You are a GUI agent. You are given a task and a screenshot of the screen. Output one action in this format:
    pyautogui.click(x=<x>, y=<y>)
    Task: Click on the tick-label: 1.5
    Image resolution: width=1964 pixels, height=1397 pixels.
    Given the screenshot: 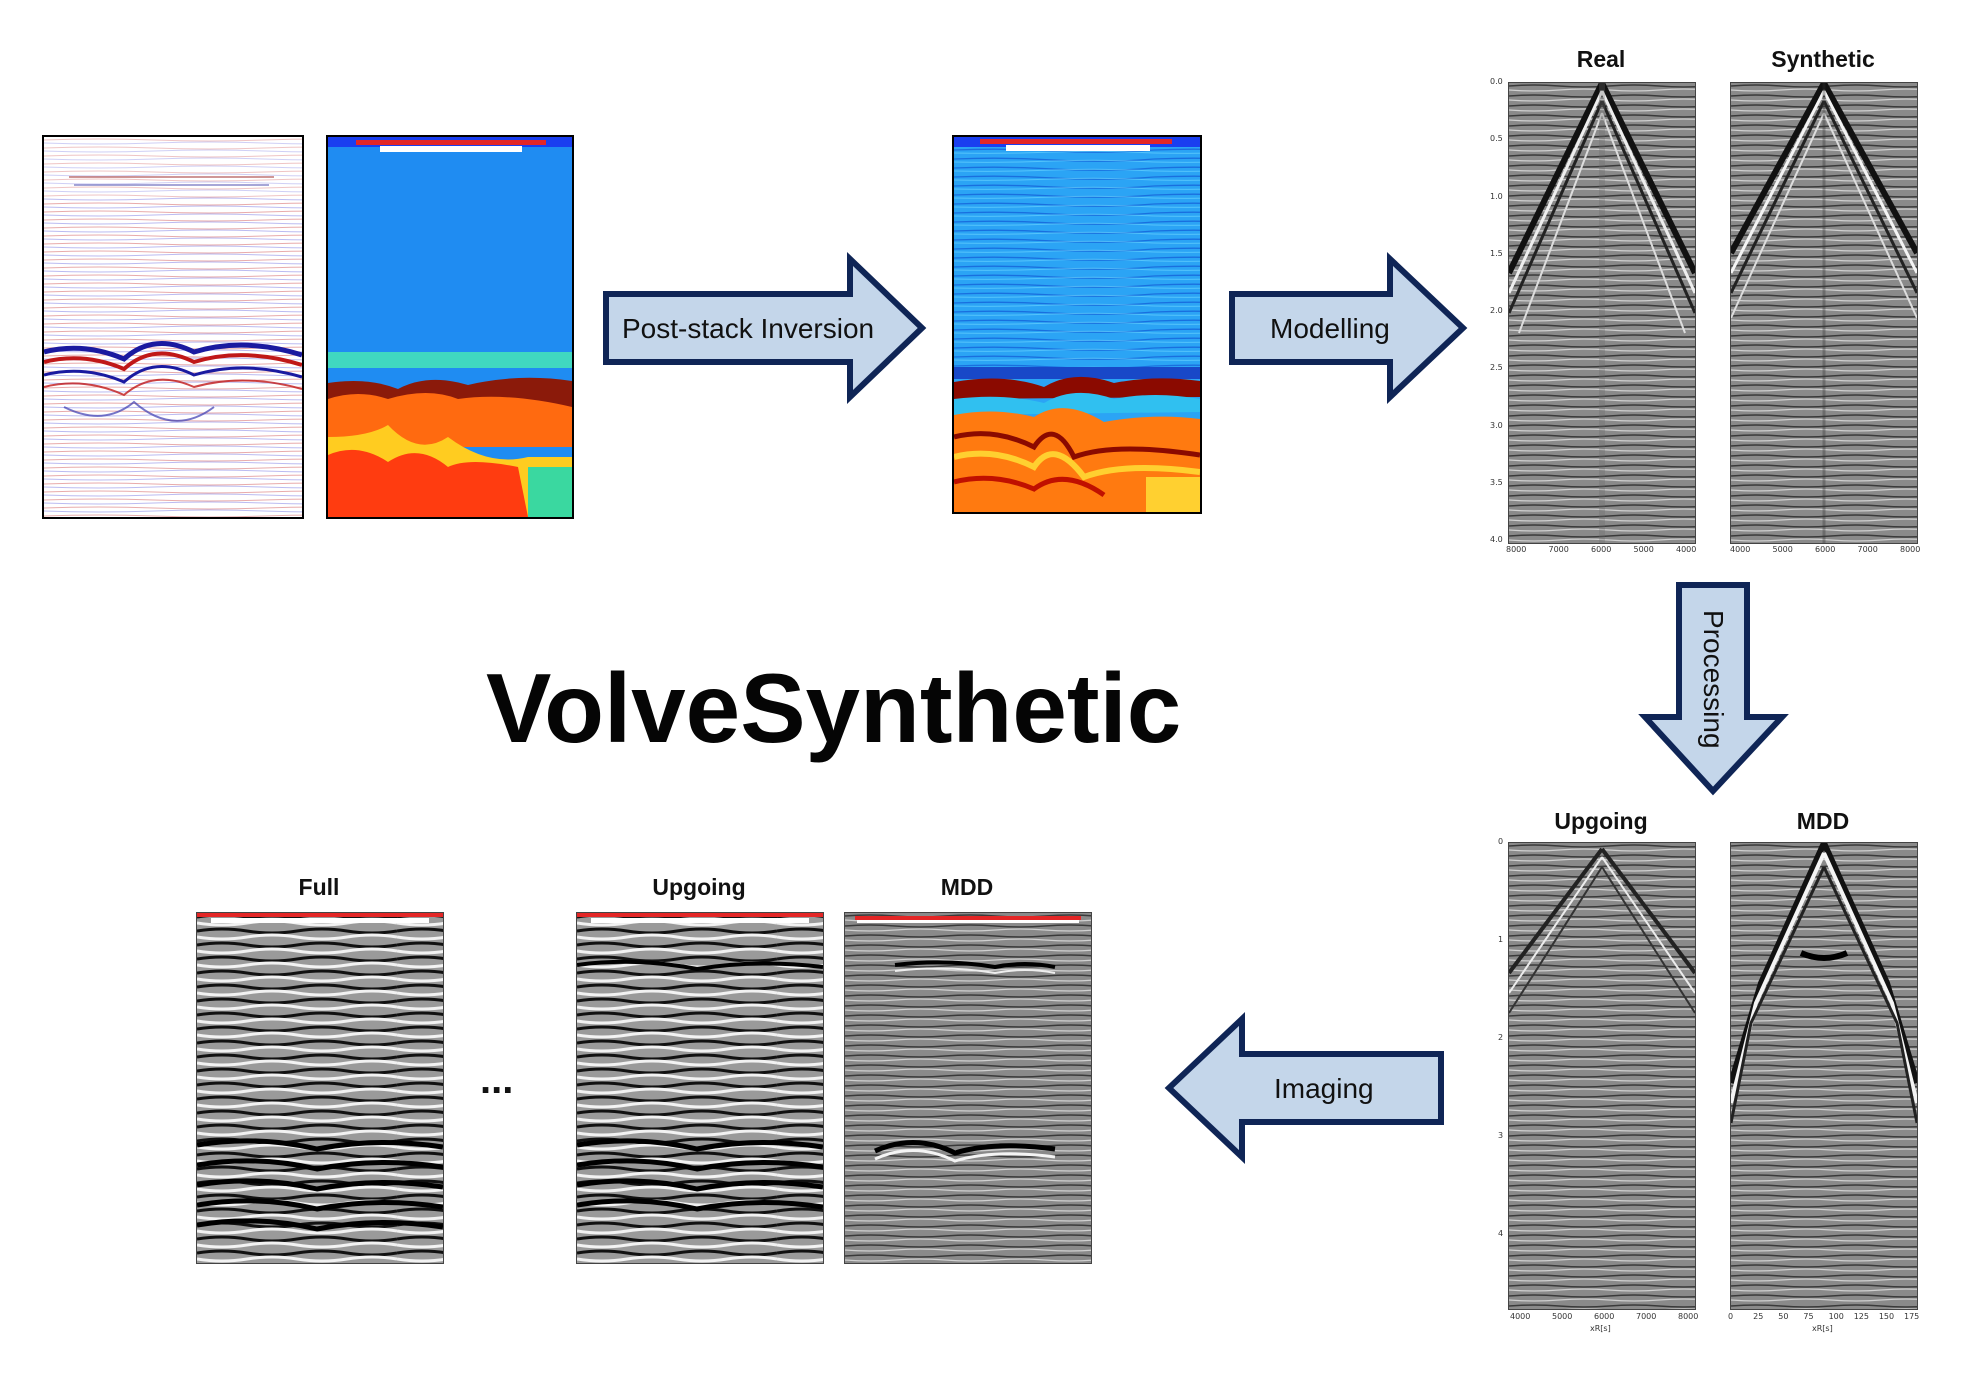 What is the action you would take?
    pyautogui.click(x=1496, y=253)
    